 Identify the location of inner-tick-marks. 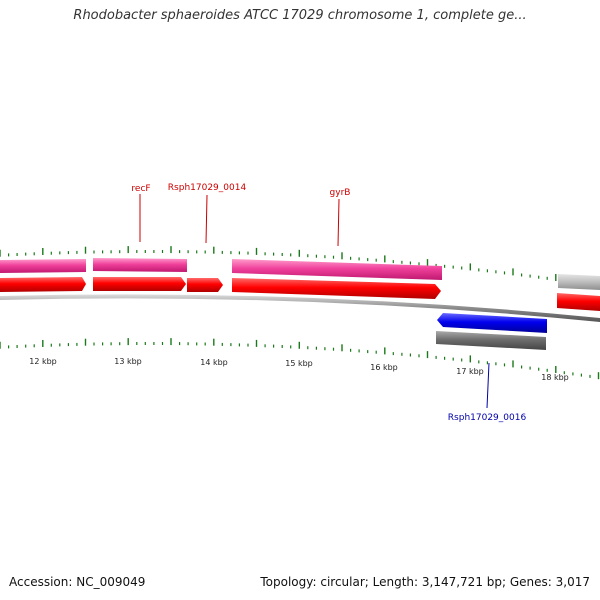
(300, 359).